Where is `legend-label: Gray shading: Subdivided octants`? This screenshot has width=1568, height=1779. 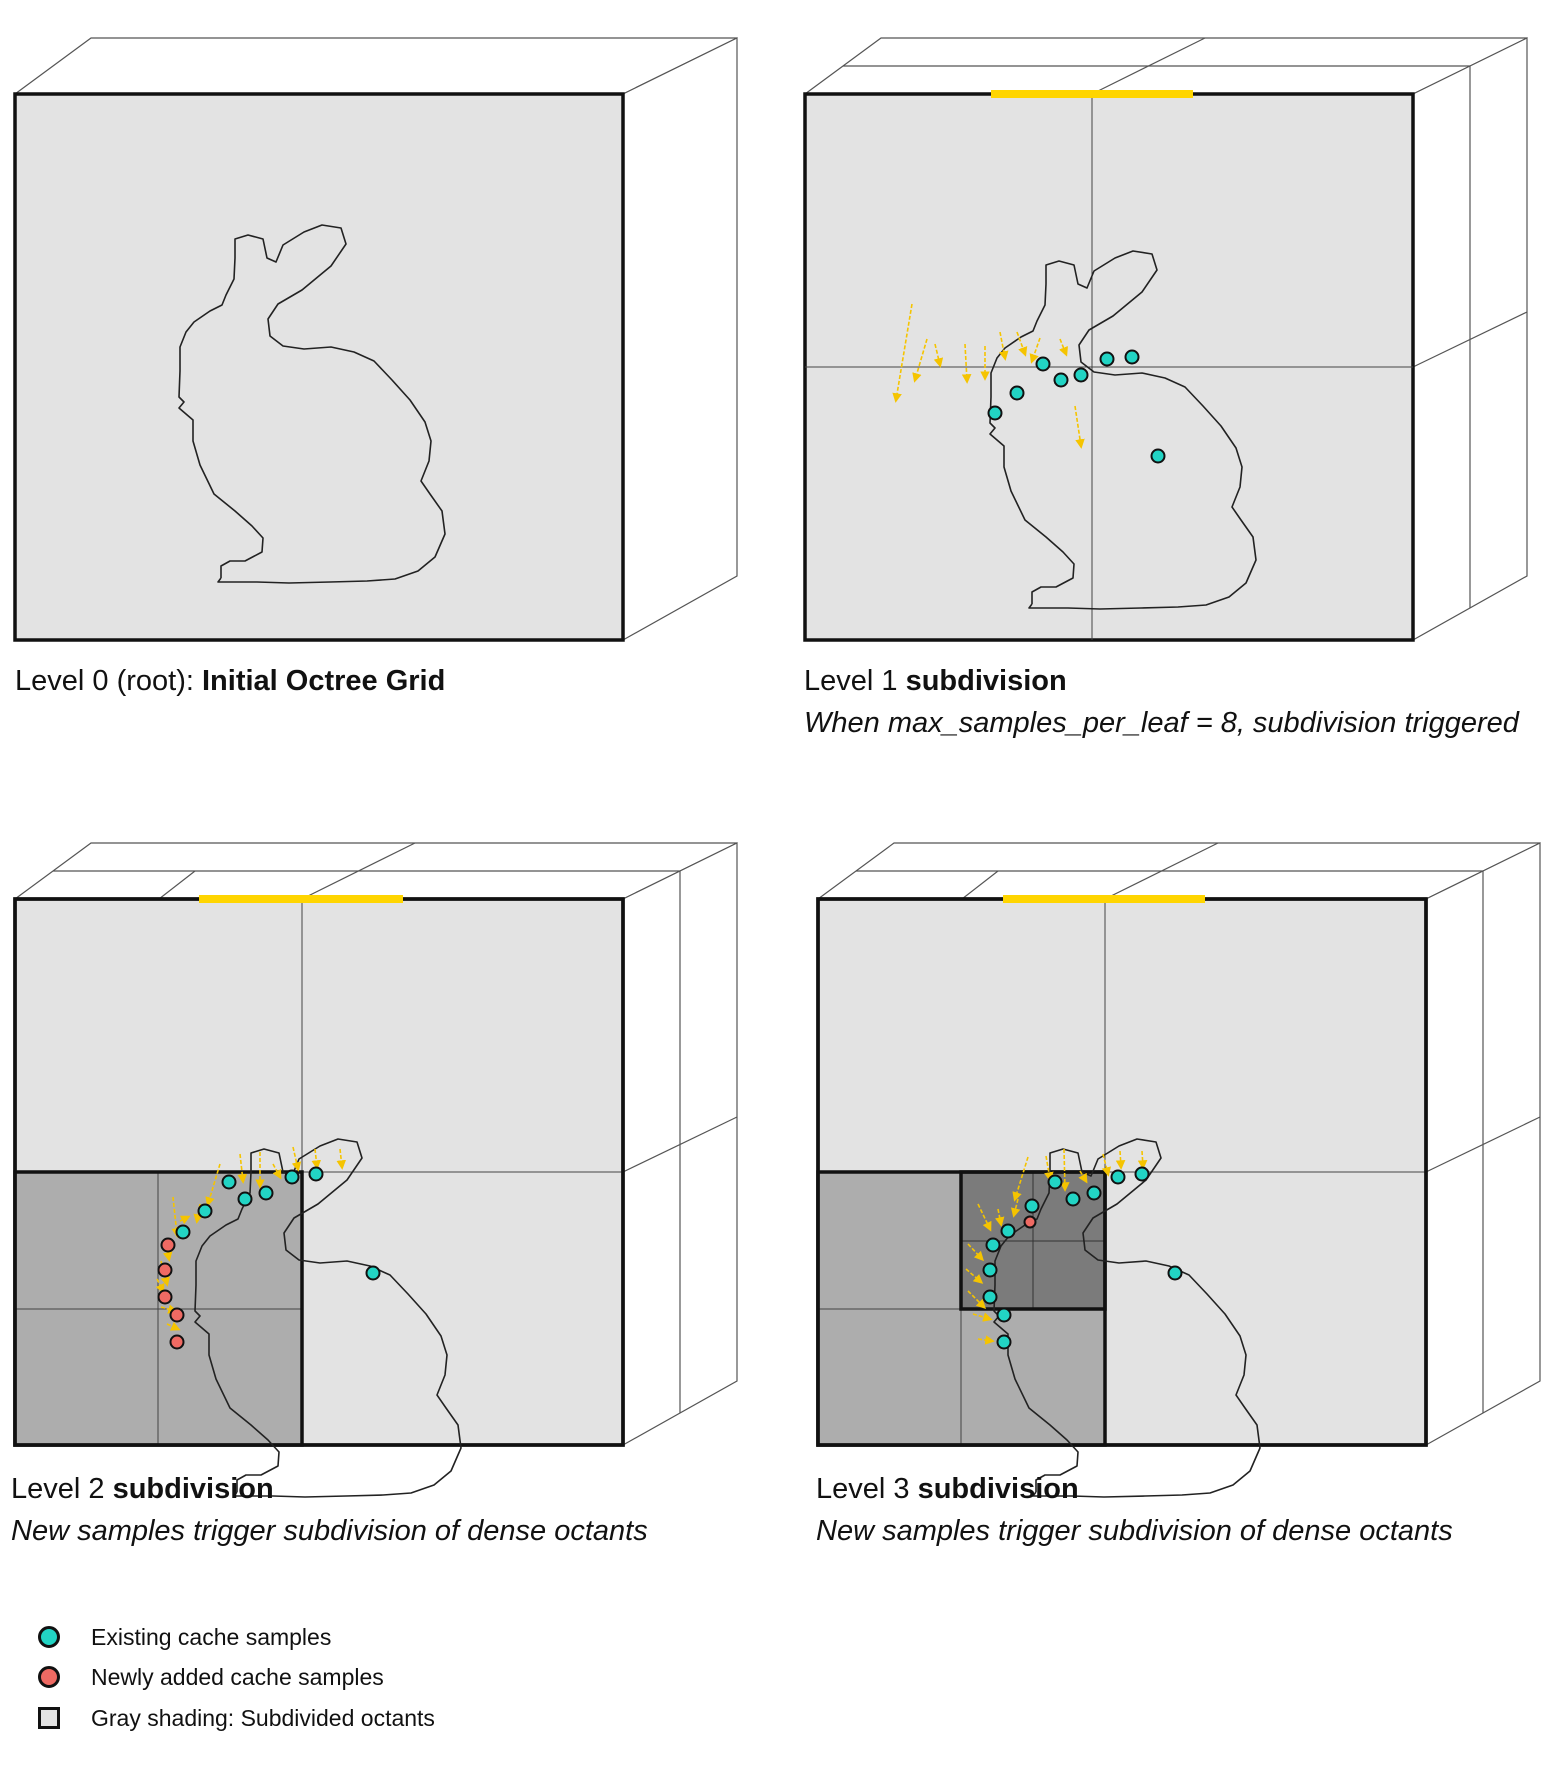
legend-label: Gray shading: Subdivided octants is located at coordinates (263, 1718).